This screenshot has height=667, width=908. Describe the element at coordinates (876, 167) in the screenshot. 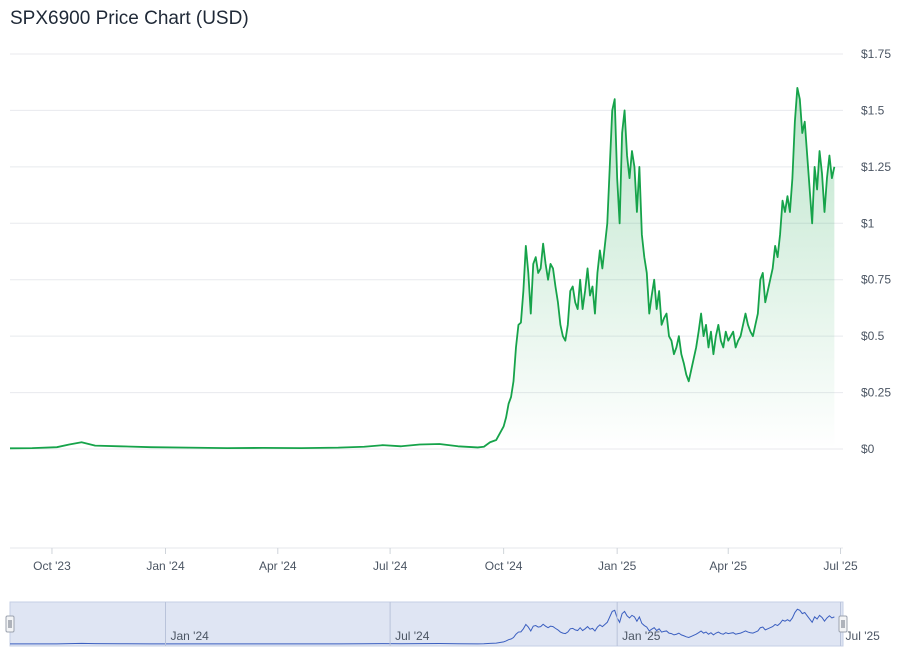

I see `y-tick-label: $1.25` at that location.